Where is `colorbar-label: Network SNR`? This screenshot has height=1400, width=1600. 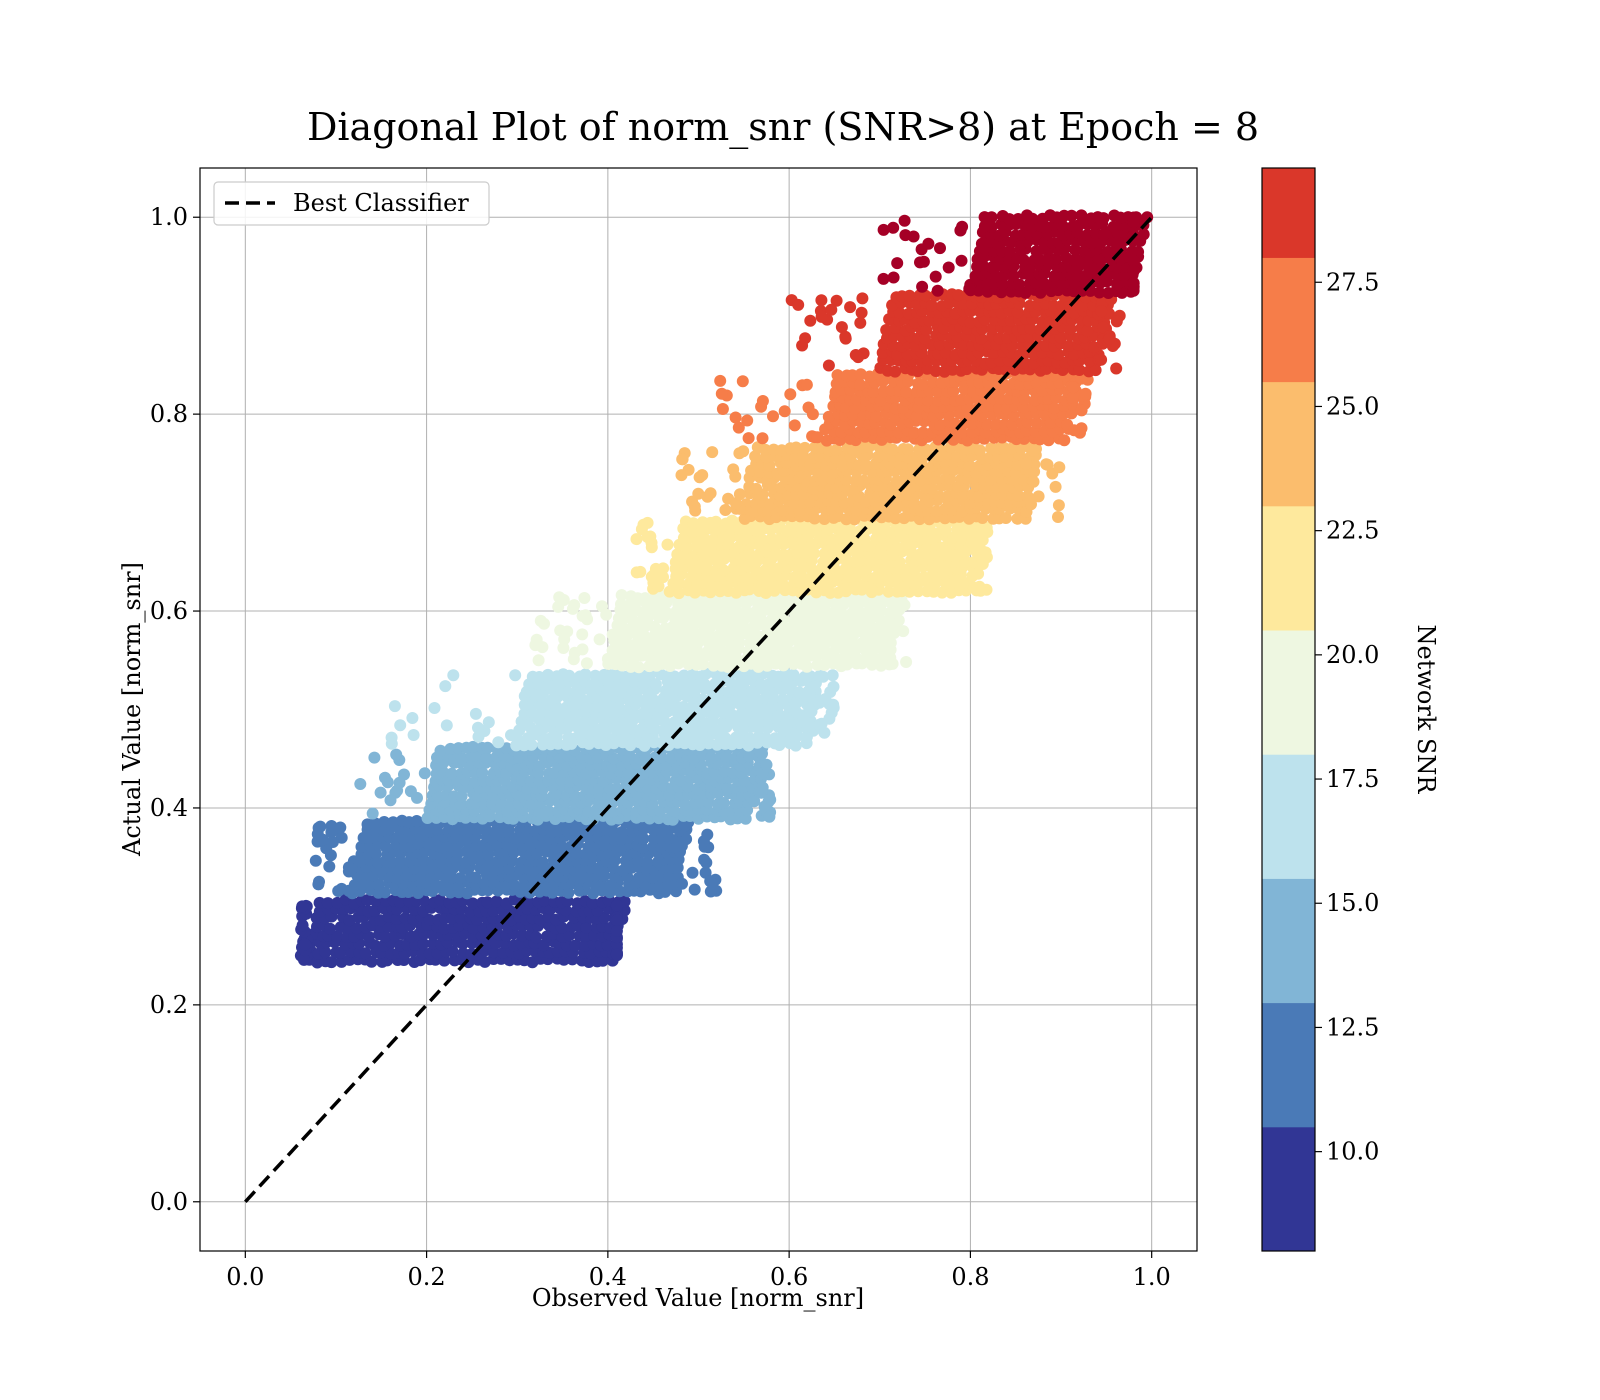
colorbar-label: Network SNR is located at coordinates (1426, 710).